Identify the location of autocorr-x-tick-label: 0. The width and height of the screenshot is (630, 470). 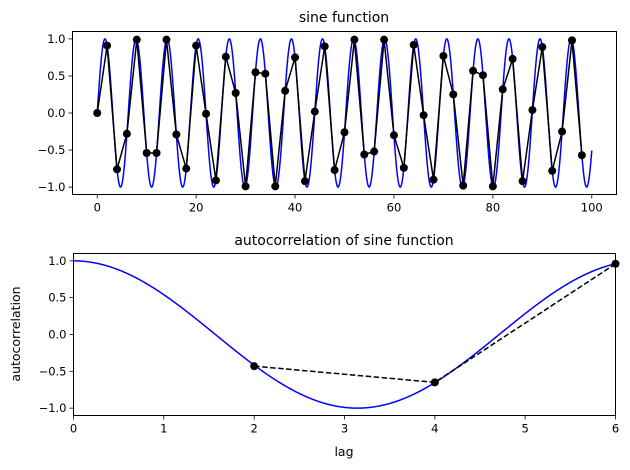
(73, 429).